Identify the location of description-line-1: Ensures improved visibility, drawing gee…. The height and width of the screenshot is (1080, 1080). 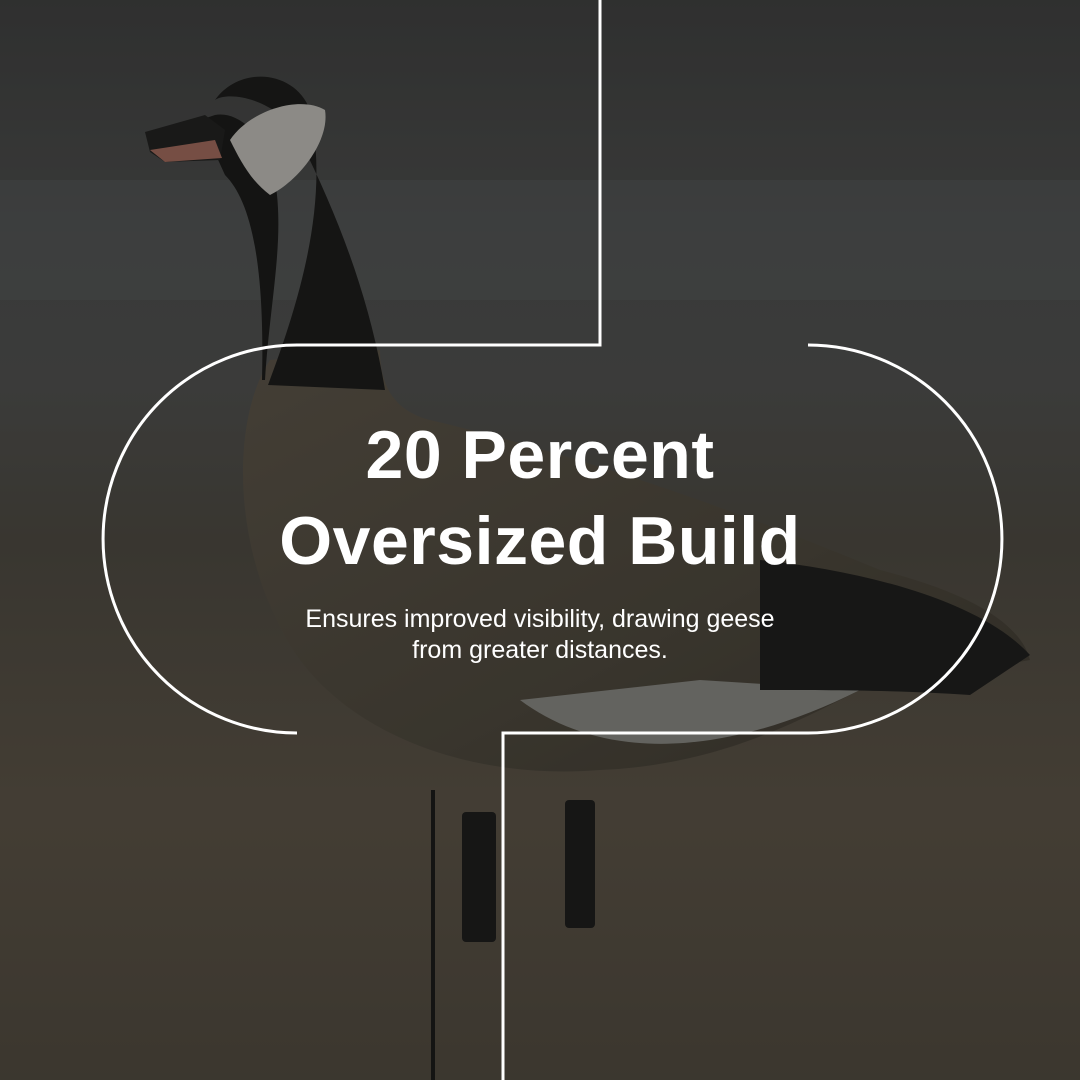
(540, 619).